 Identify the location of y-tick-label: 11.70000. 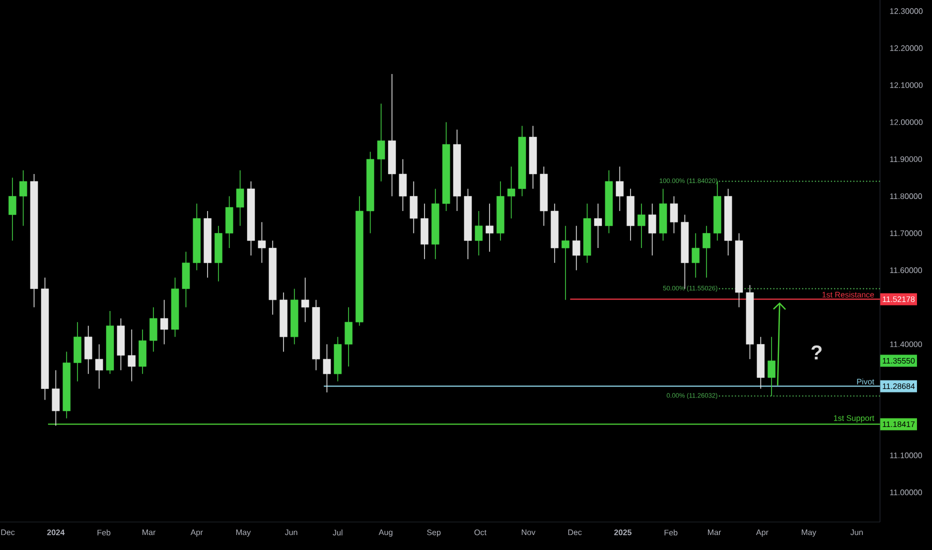
(906, 233).